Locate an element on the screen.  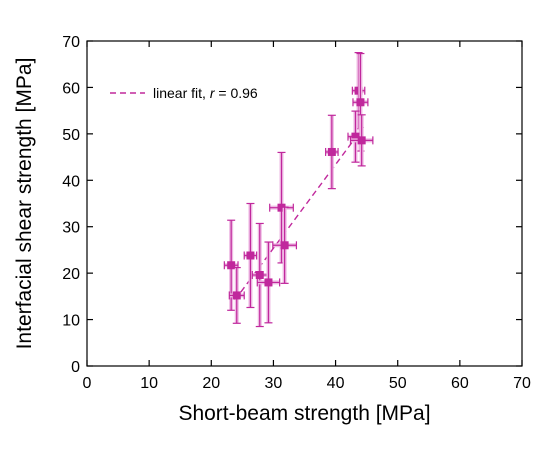
x-tick-label: 60 is located at coordinates (460, 383).